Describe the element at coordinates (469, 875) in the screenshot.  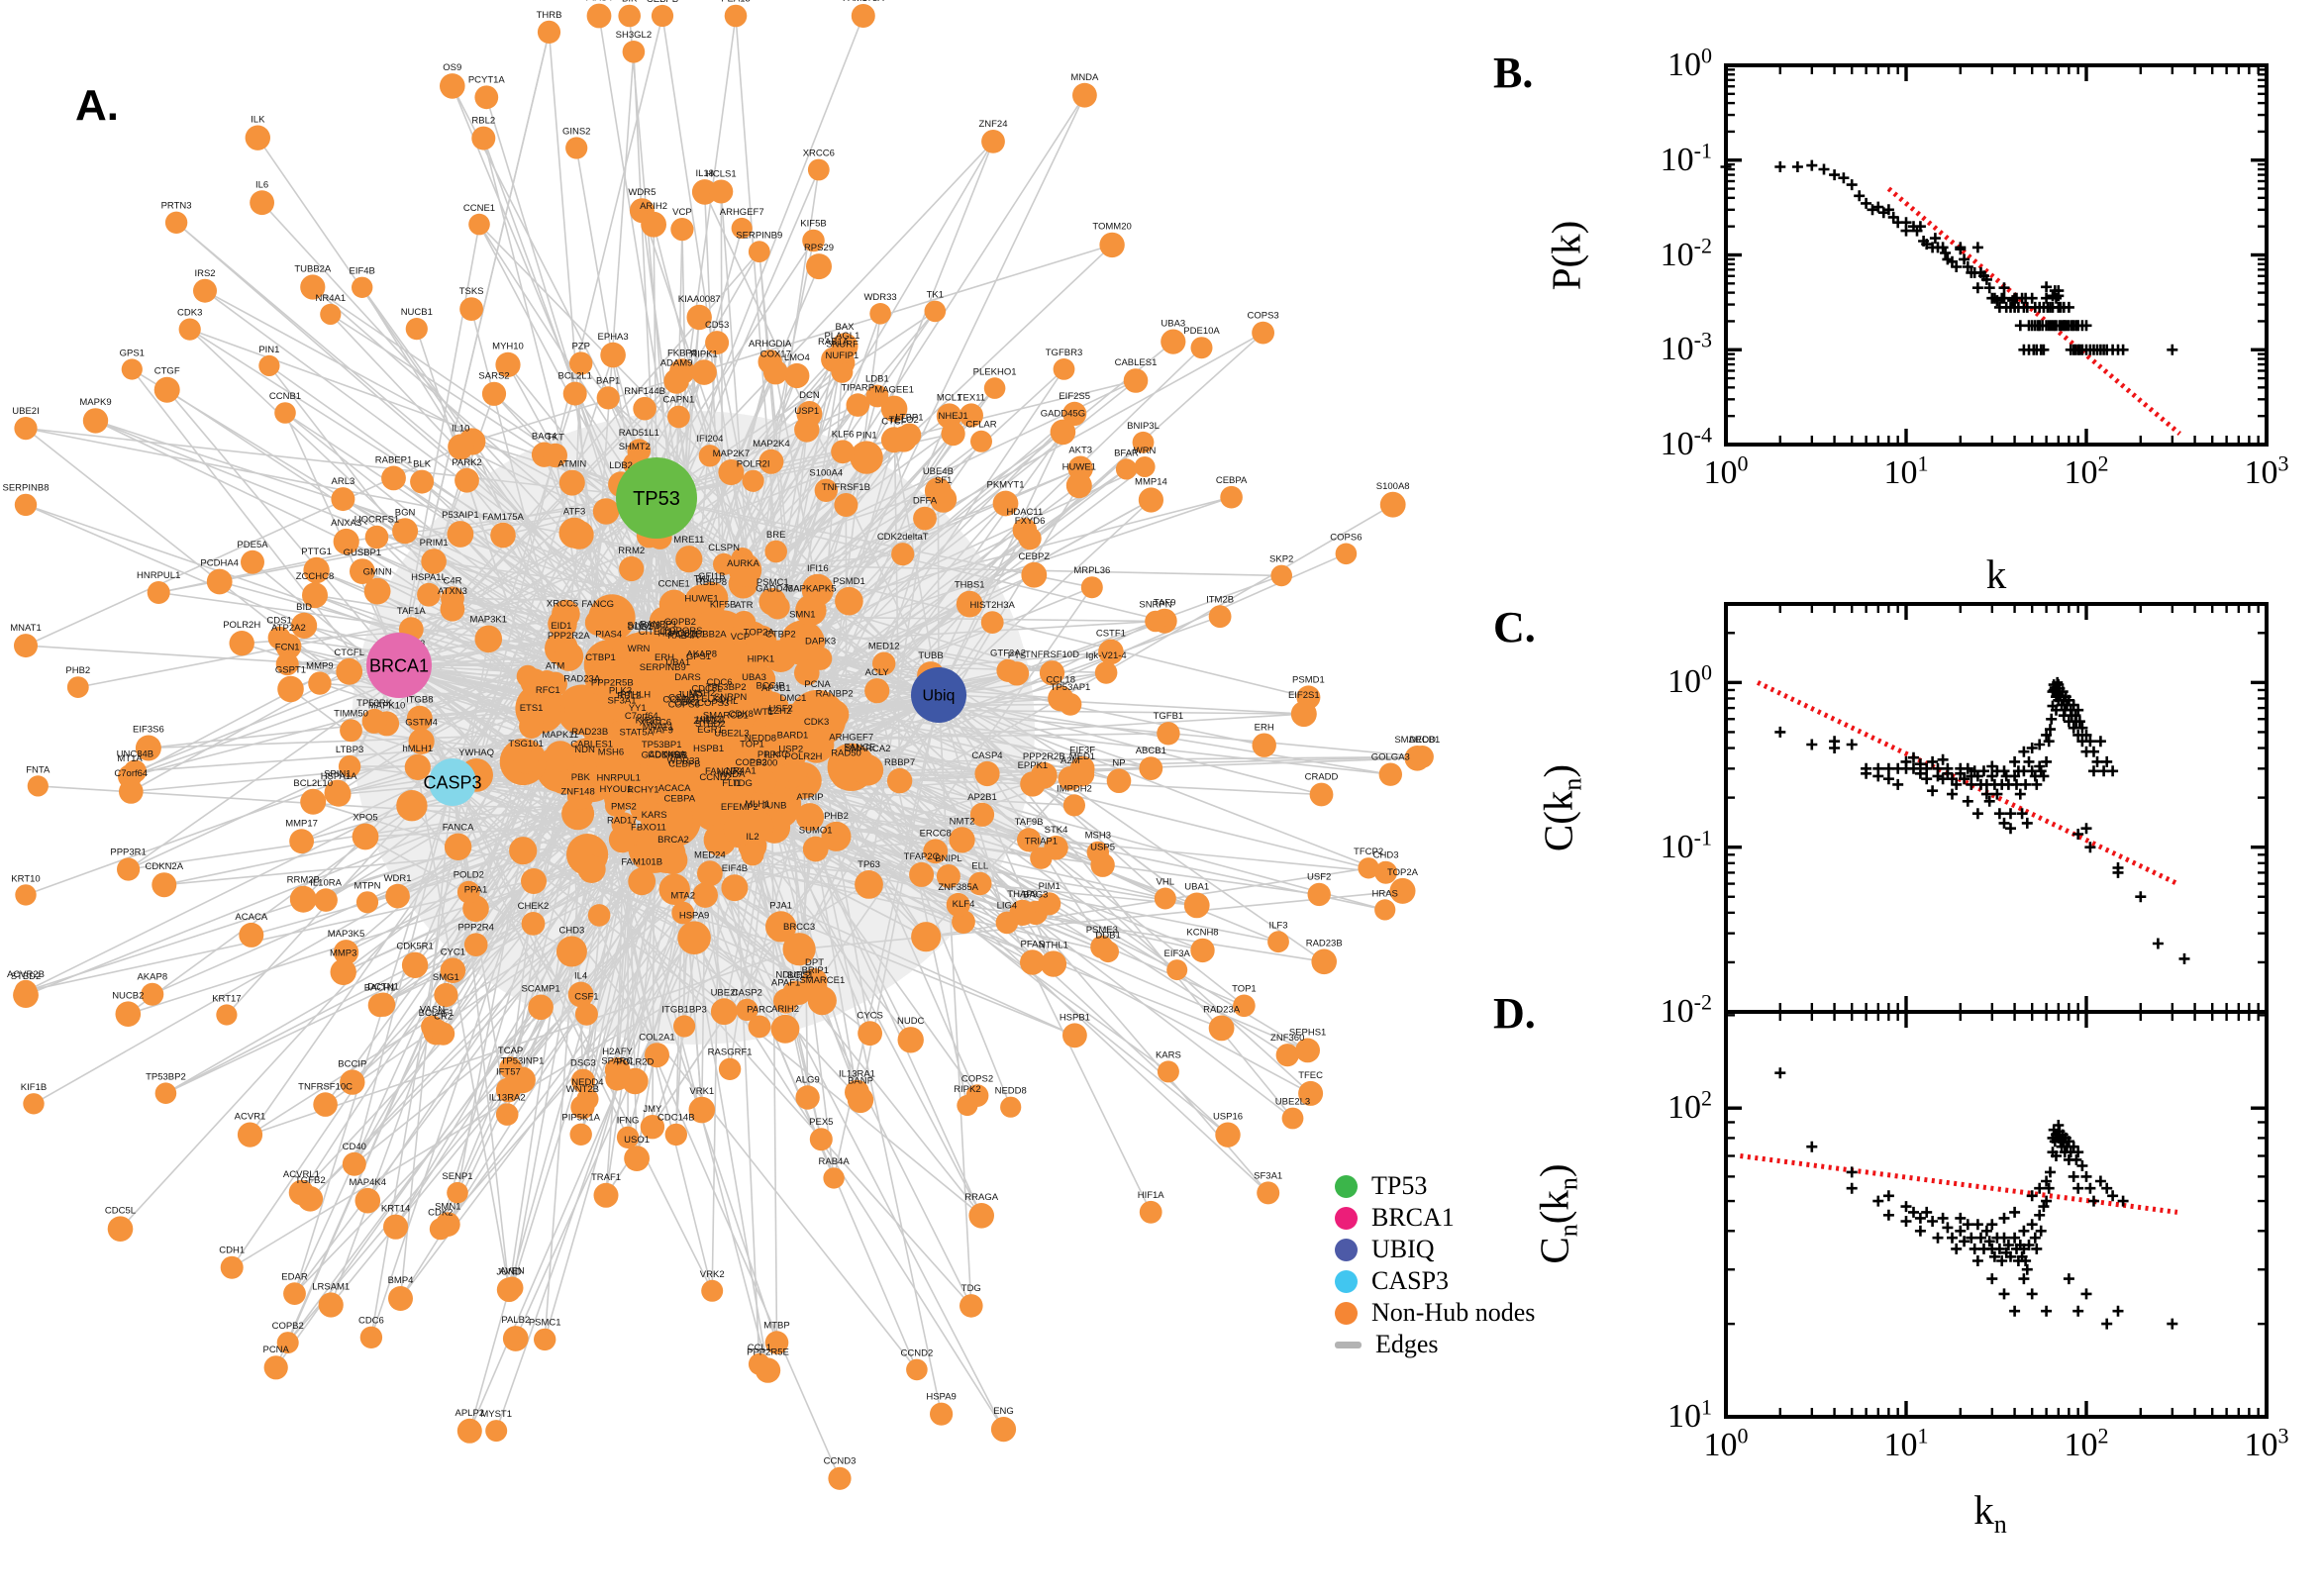
I see `network-node-label: POLD2` at that location.